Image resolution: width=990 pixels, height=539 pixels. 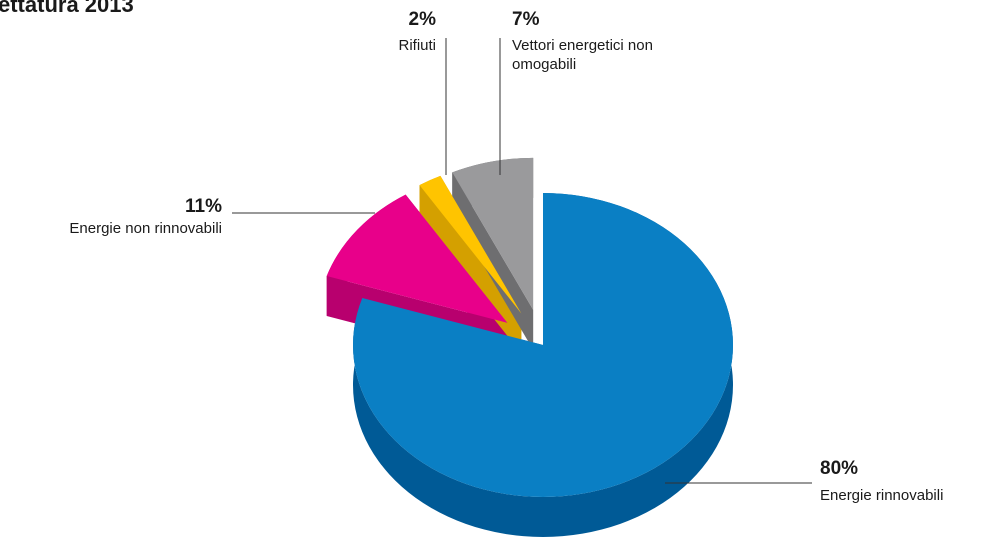 I want to click on value-label: 2%, so click(x=423, y=19).